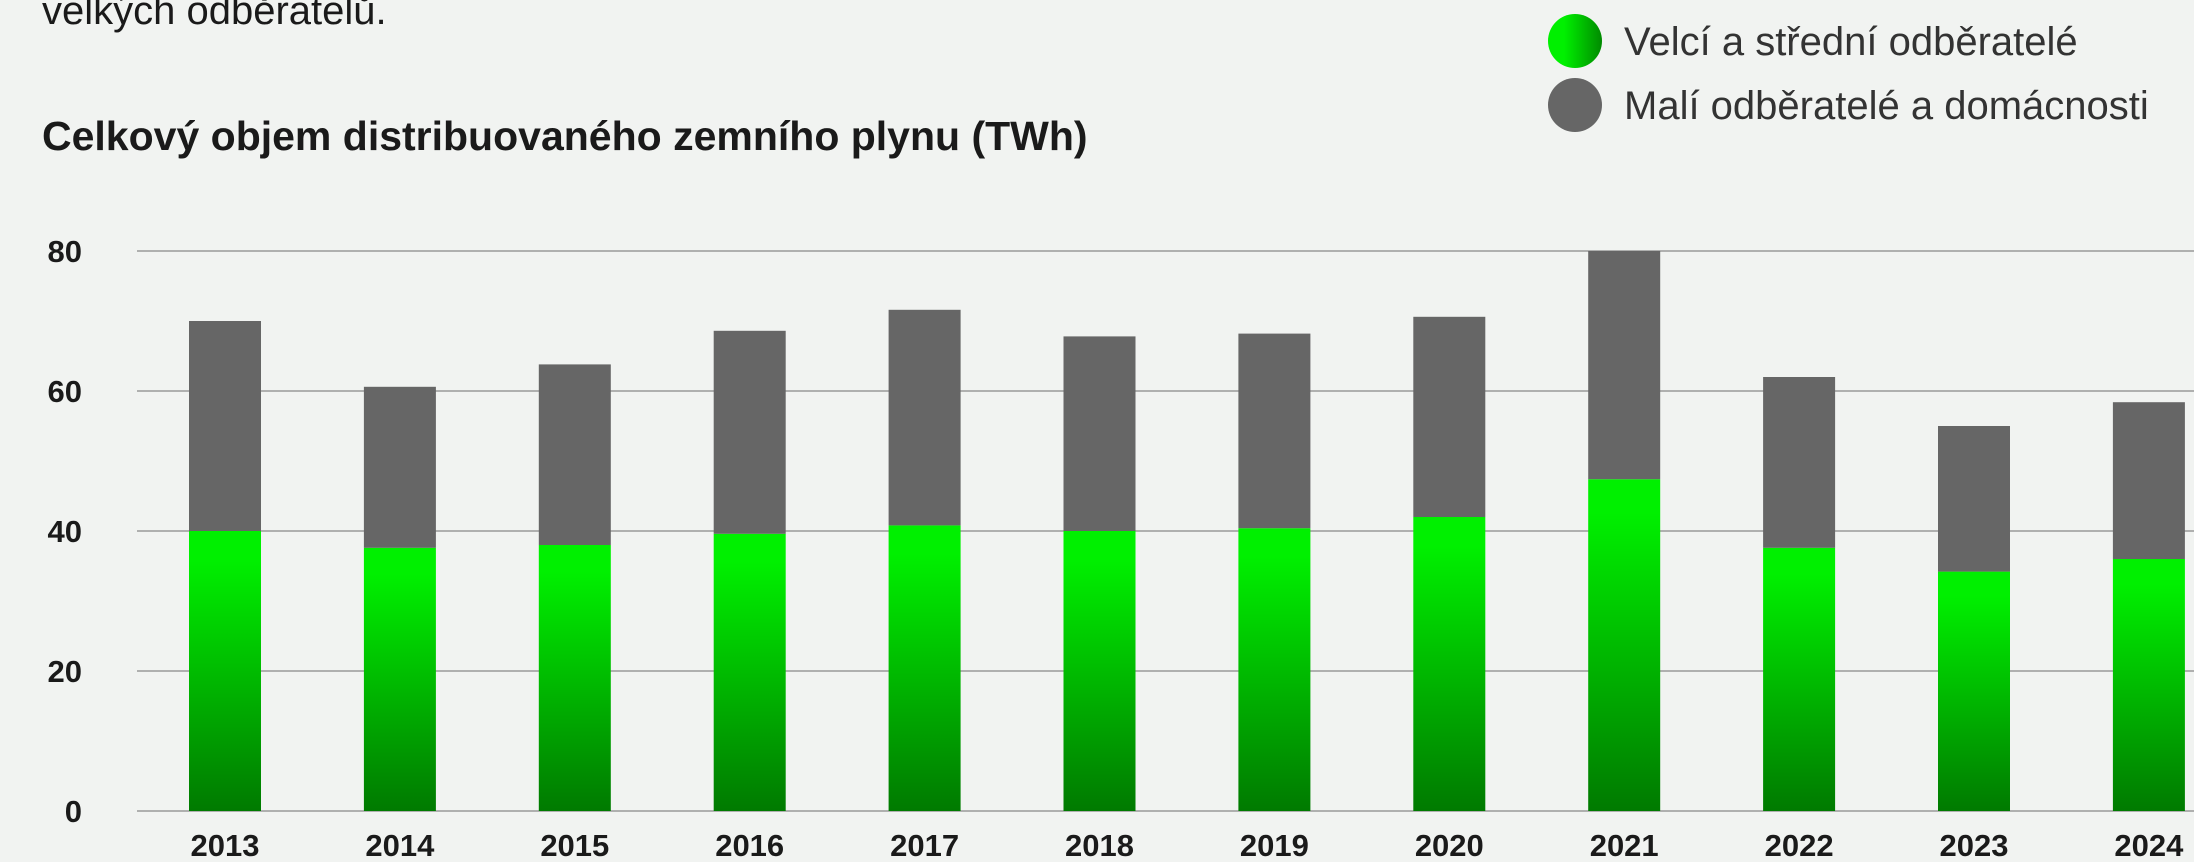 The width and height of the screenshot is (2194, 862). I want to click on x-tick-label: 2014, so click(400, 845).